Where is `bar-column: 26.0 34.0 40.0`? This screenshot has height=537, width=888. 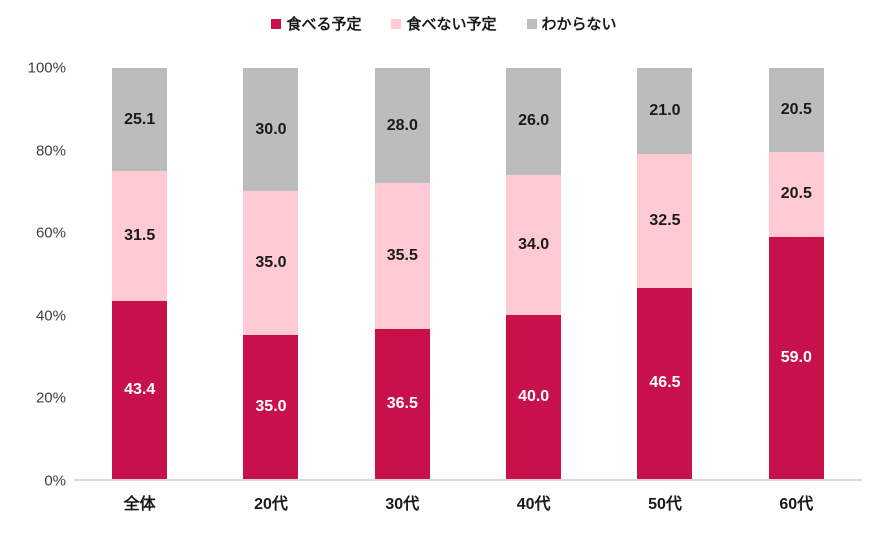 bar-column: 26.0 34.0 40.0 is located at coordinates (533, 273).